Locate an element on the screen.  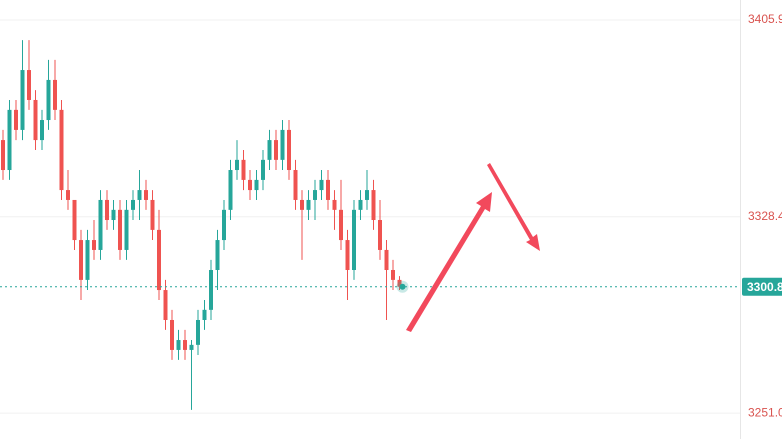
y-tick-label: 3405.9 is located at coordinates (765, 19).